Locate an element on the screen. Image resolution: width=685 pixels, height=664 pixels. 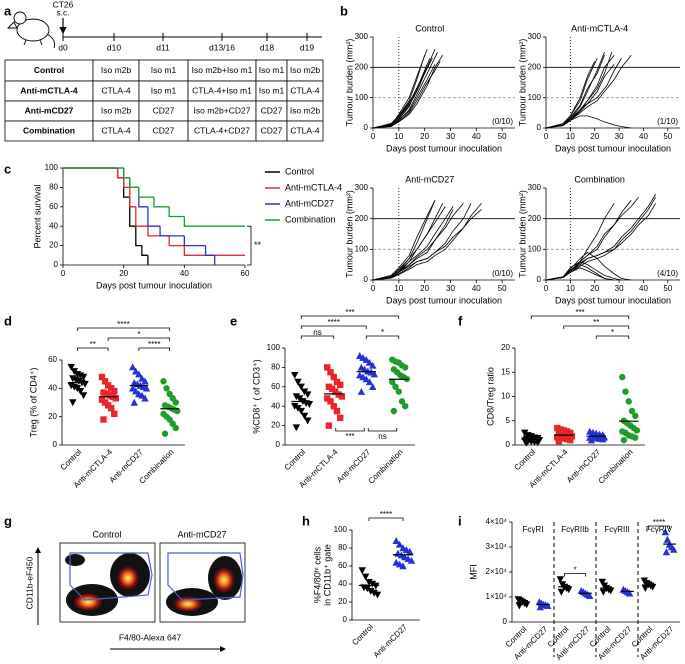
table-cell is located at coordinates (305, 131).